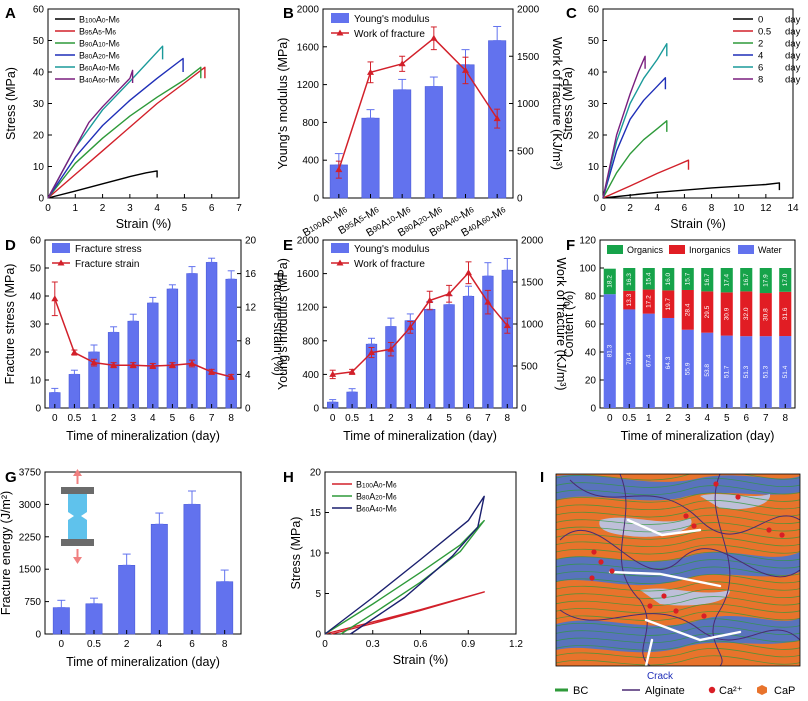 The width and height of the screenshot is (808, 701). What do you see at coordinates (77, 516) in the screenshot?
I see `notched-specimen` at bounding box center [77, 516].